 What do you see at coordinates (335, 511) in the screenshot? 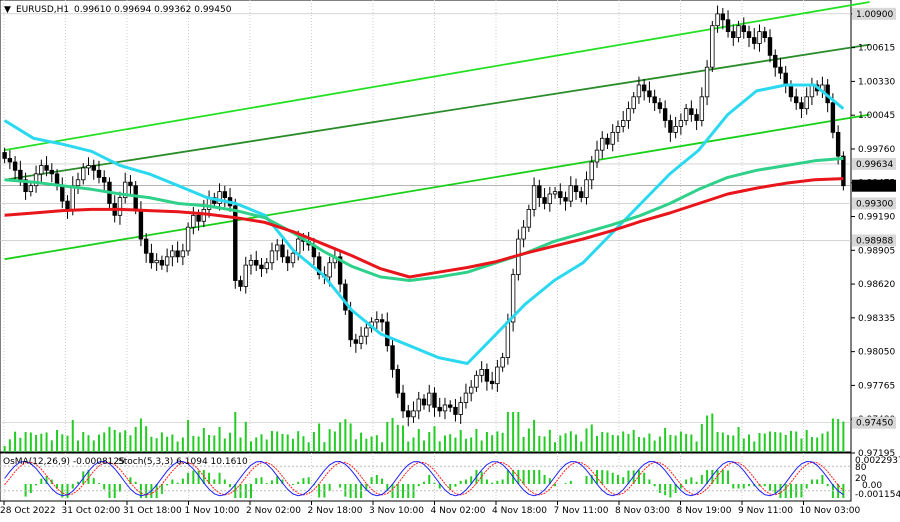
I see `x-tick-label: 2 Nov 18:00` at bounding box center [335, 511].